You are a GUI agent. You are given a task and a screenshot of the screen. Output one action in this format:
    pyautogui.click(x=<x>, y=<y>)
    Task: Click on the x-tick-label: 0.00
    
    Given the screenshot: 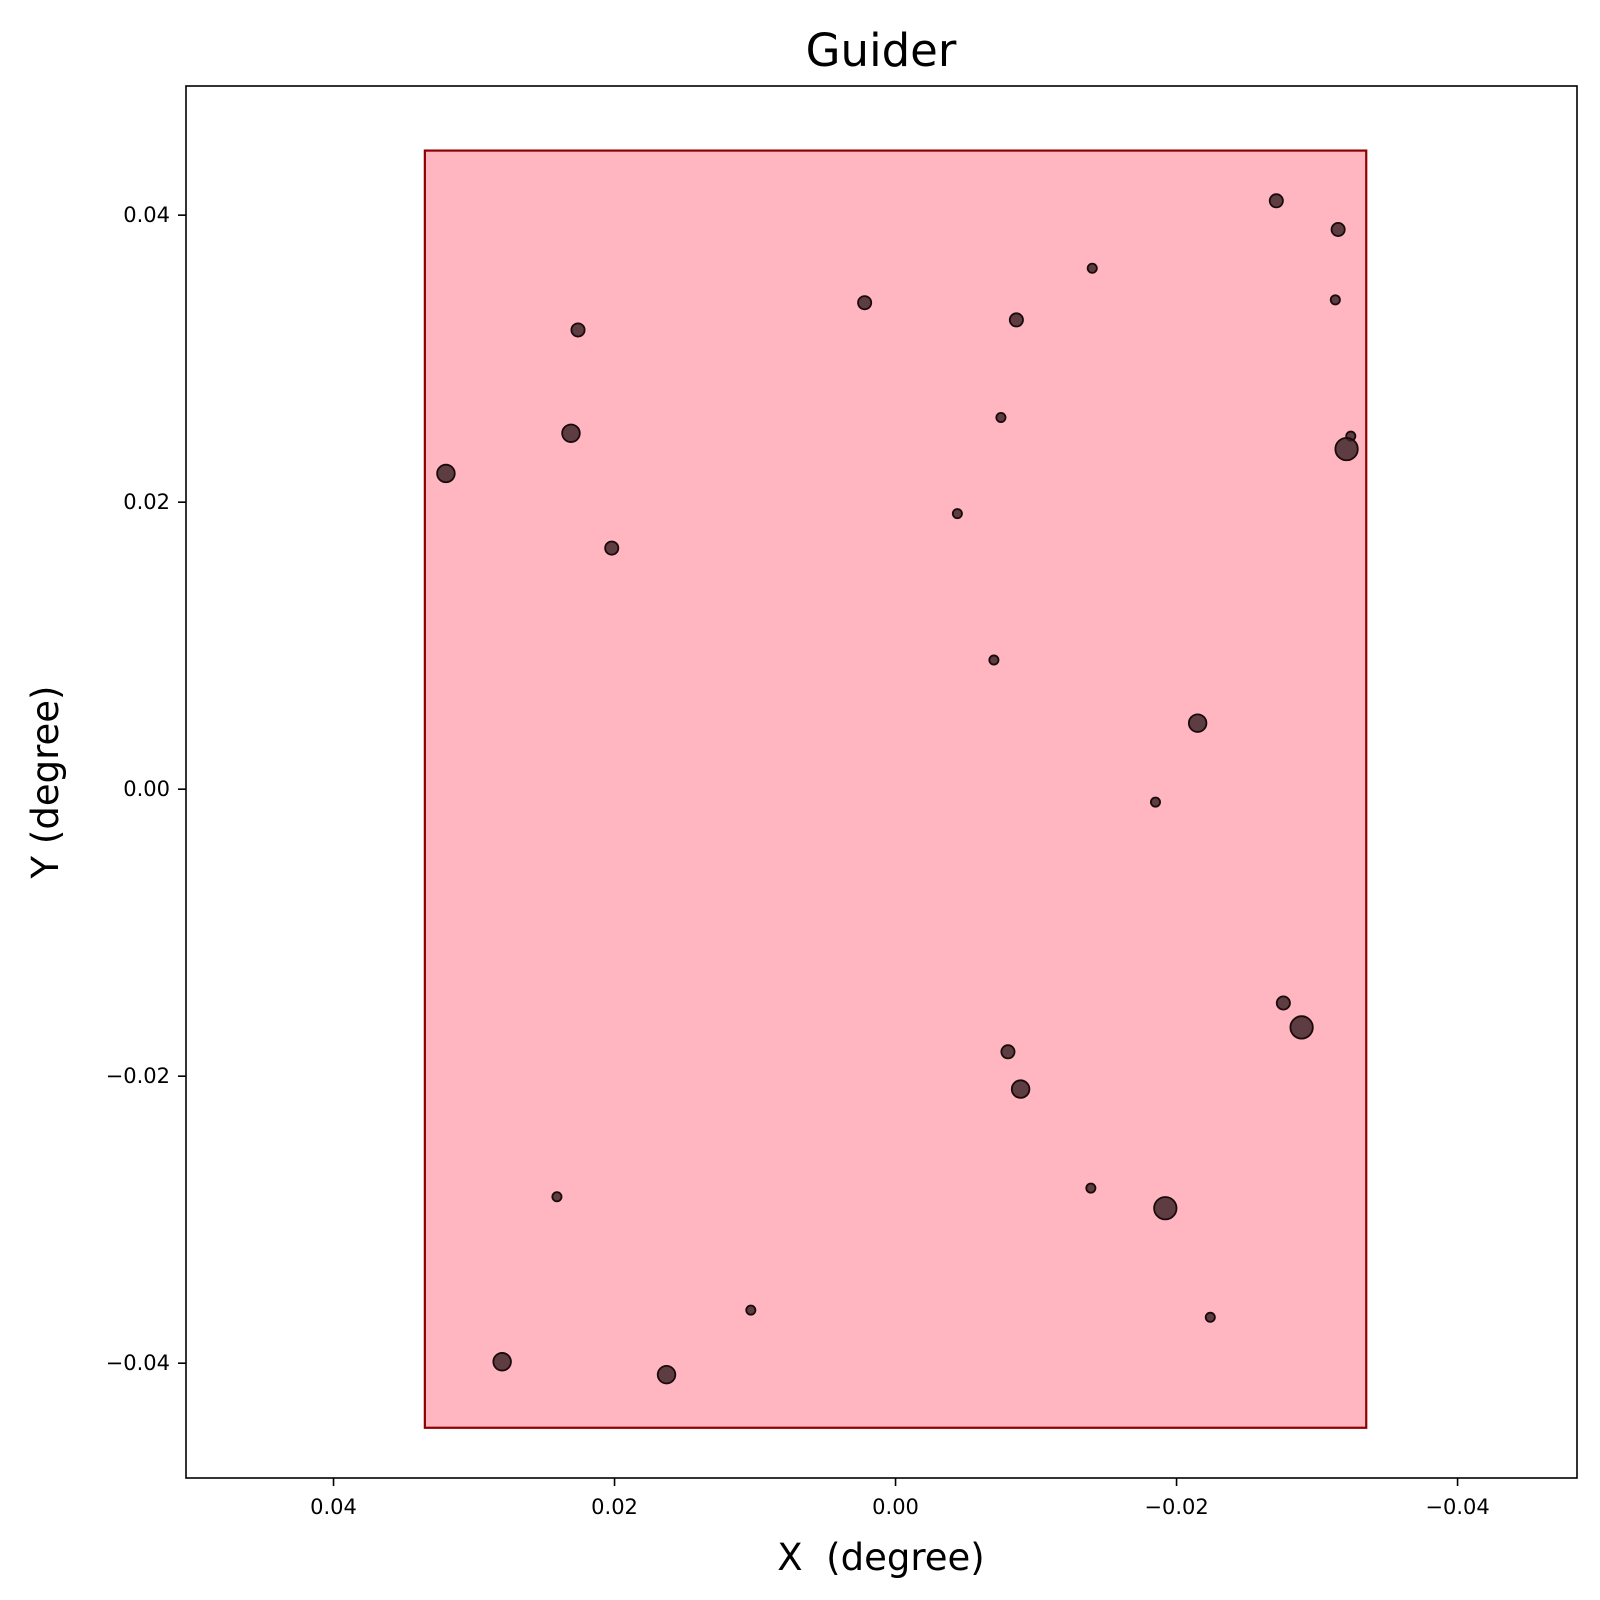 What is the action you would take?
    pyautogui.click(x=895, y=1507)
    